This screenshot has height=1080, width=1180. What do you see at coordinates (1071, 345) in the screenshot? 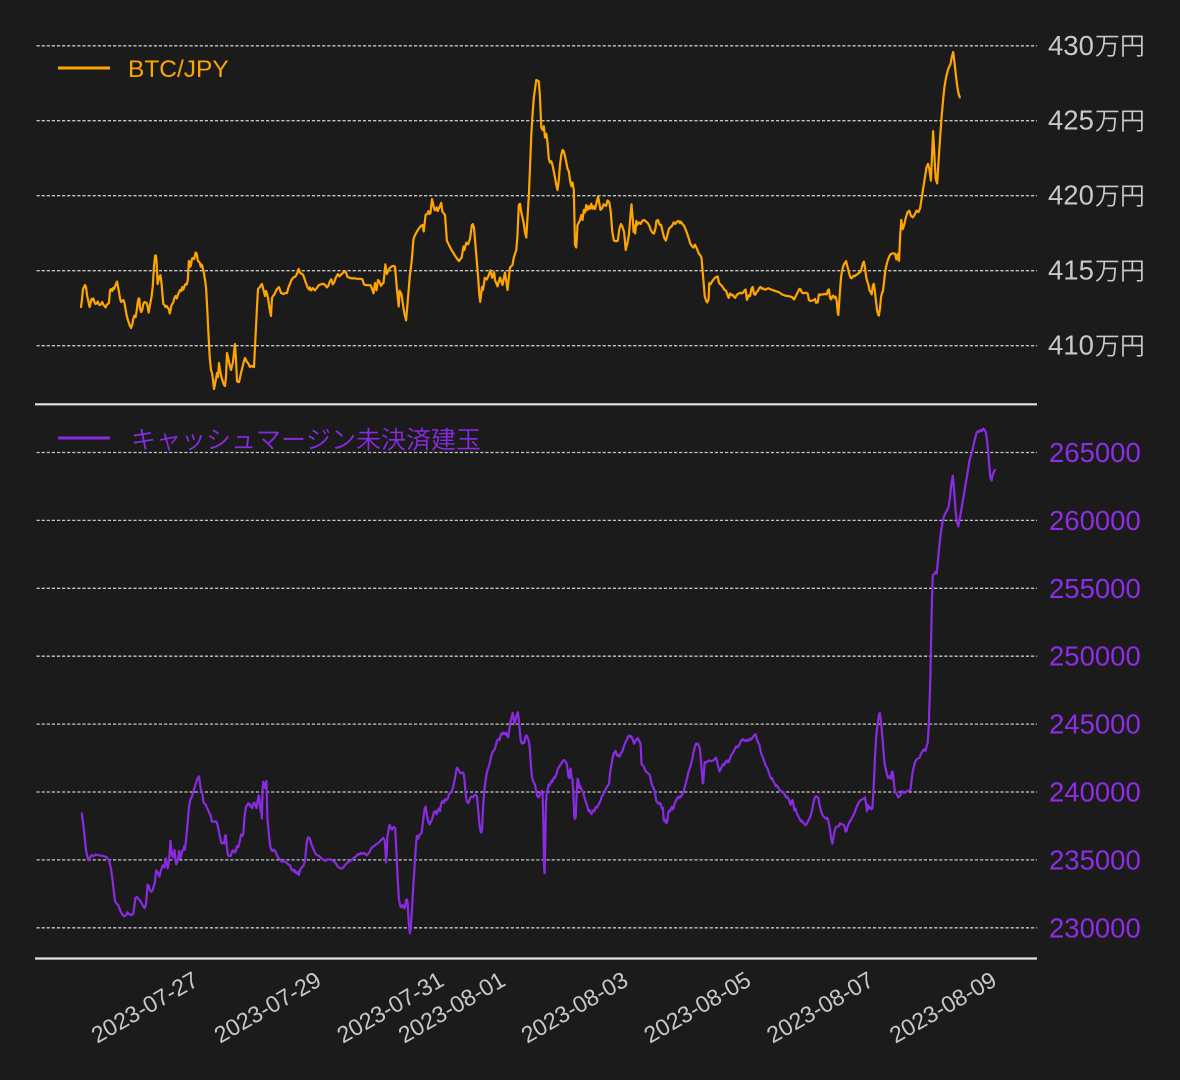
I see `svg-text: 410` at bounding box center [1071, 345].